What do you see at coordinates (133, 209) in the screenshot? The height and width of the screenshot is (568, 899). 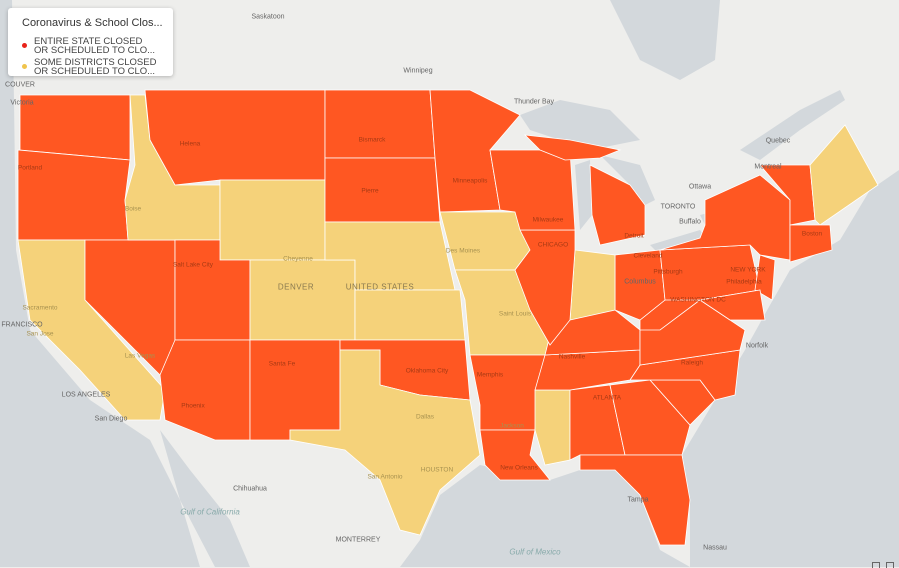 I see `map-label: Boise` at bounding box center [133, 209].